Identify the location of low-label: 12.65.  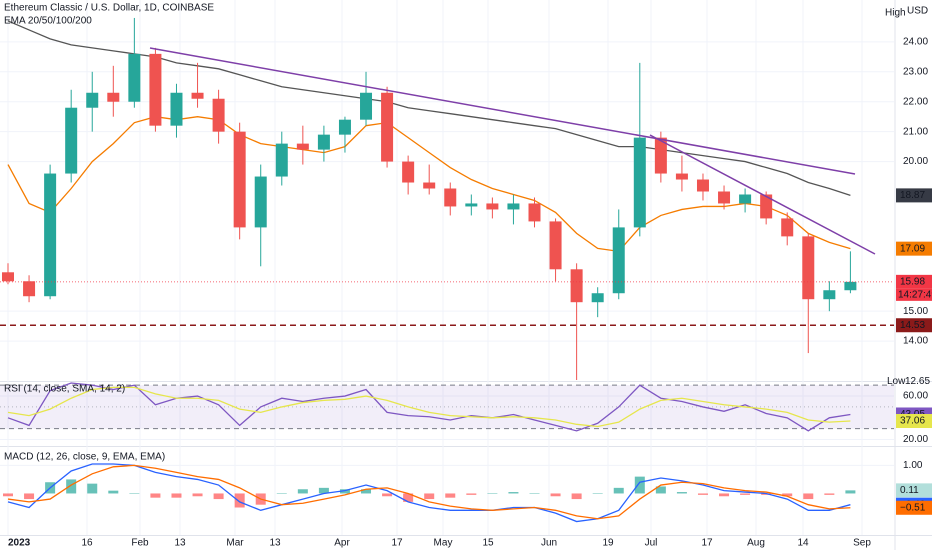
(917, 381).